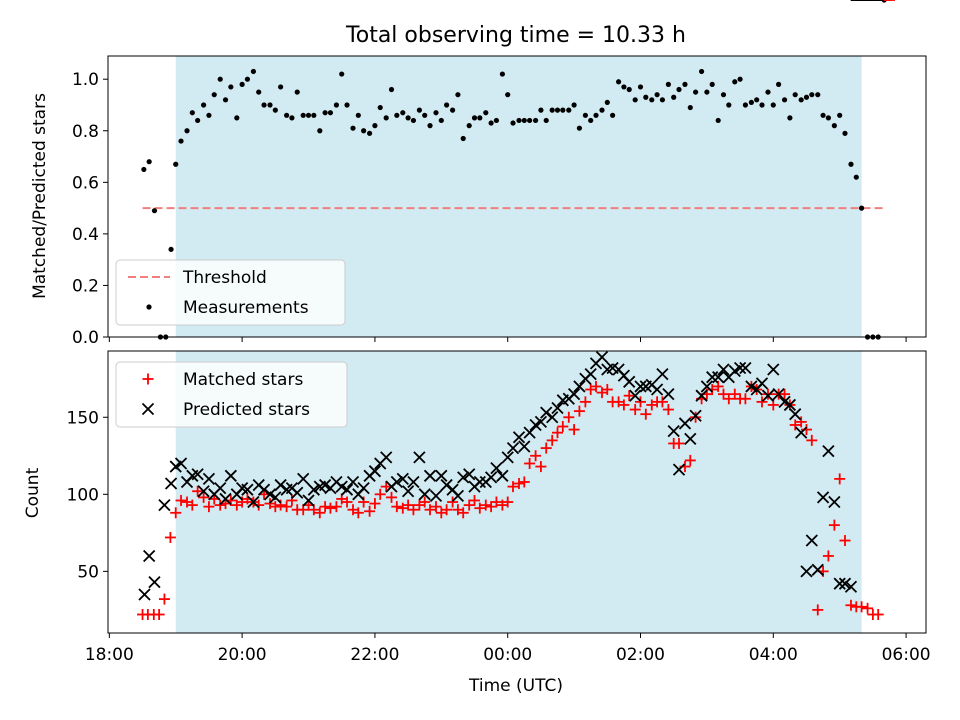 The image size is (960, 720). What do you see at coordinates (246, 308) in the screenshot?
I see `legend-measurements-label: Measurements` at bounding box center [246, 308].